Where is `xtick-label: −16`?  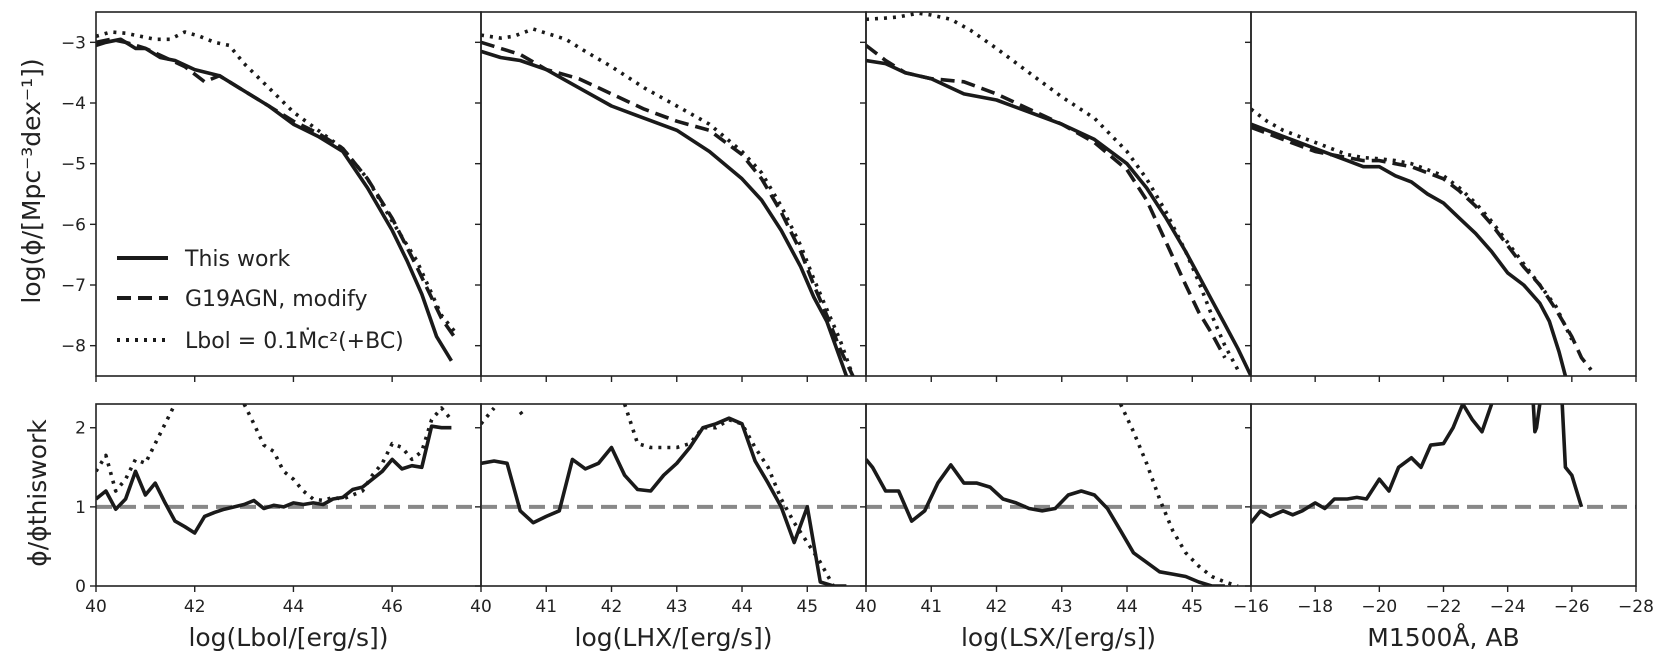 xtick-label: −16 is located at coordinates (1251, 607).